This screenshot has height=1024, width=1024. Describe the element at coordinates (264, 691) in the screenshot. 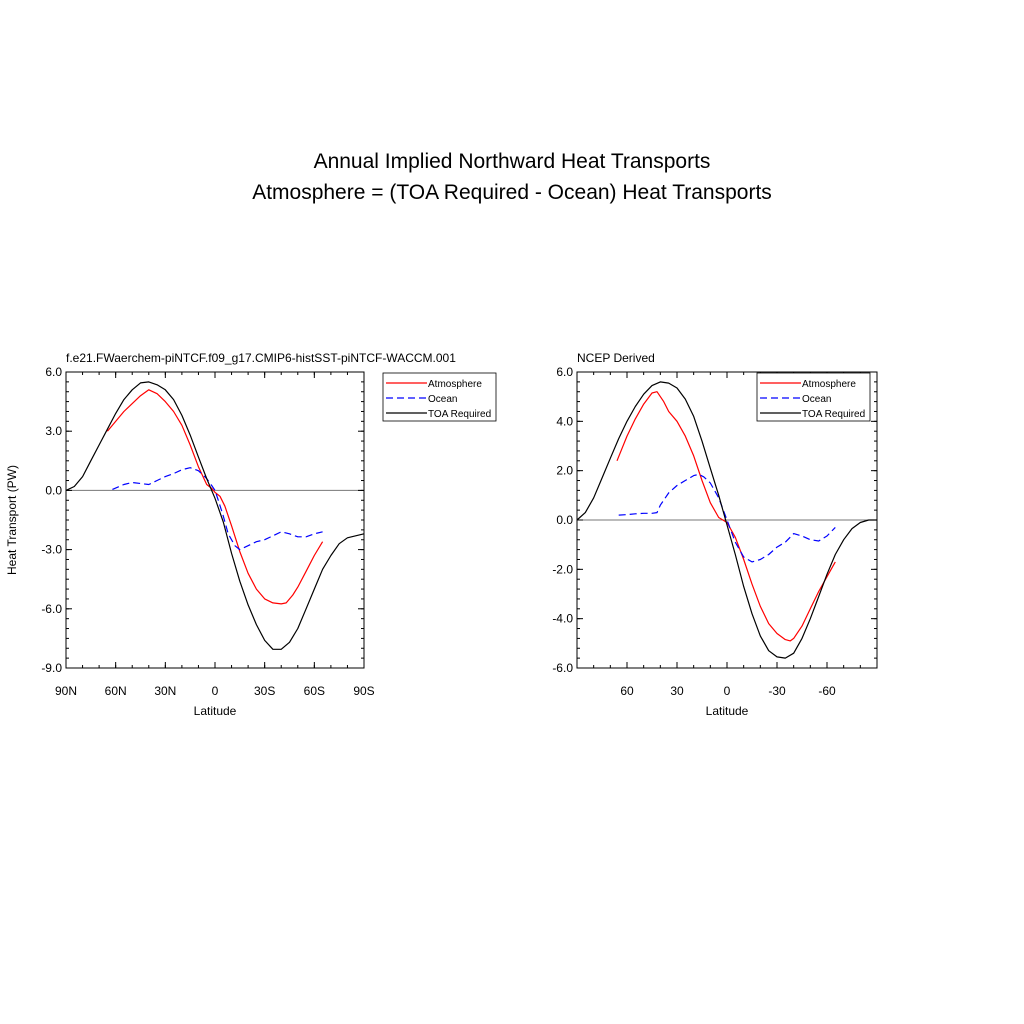

I see `x-tick-label: 30S` at that location.